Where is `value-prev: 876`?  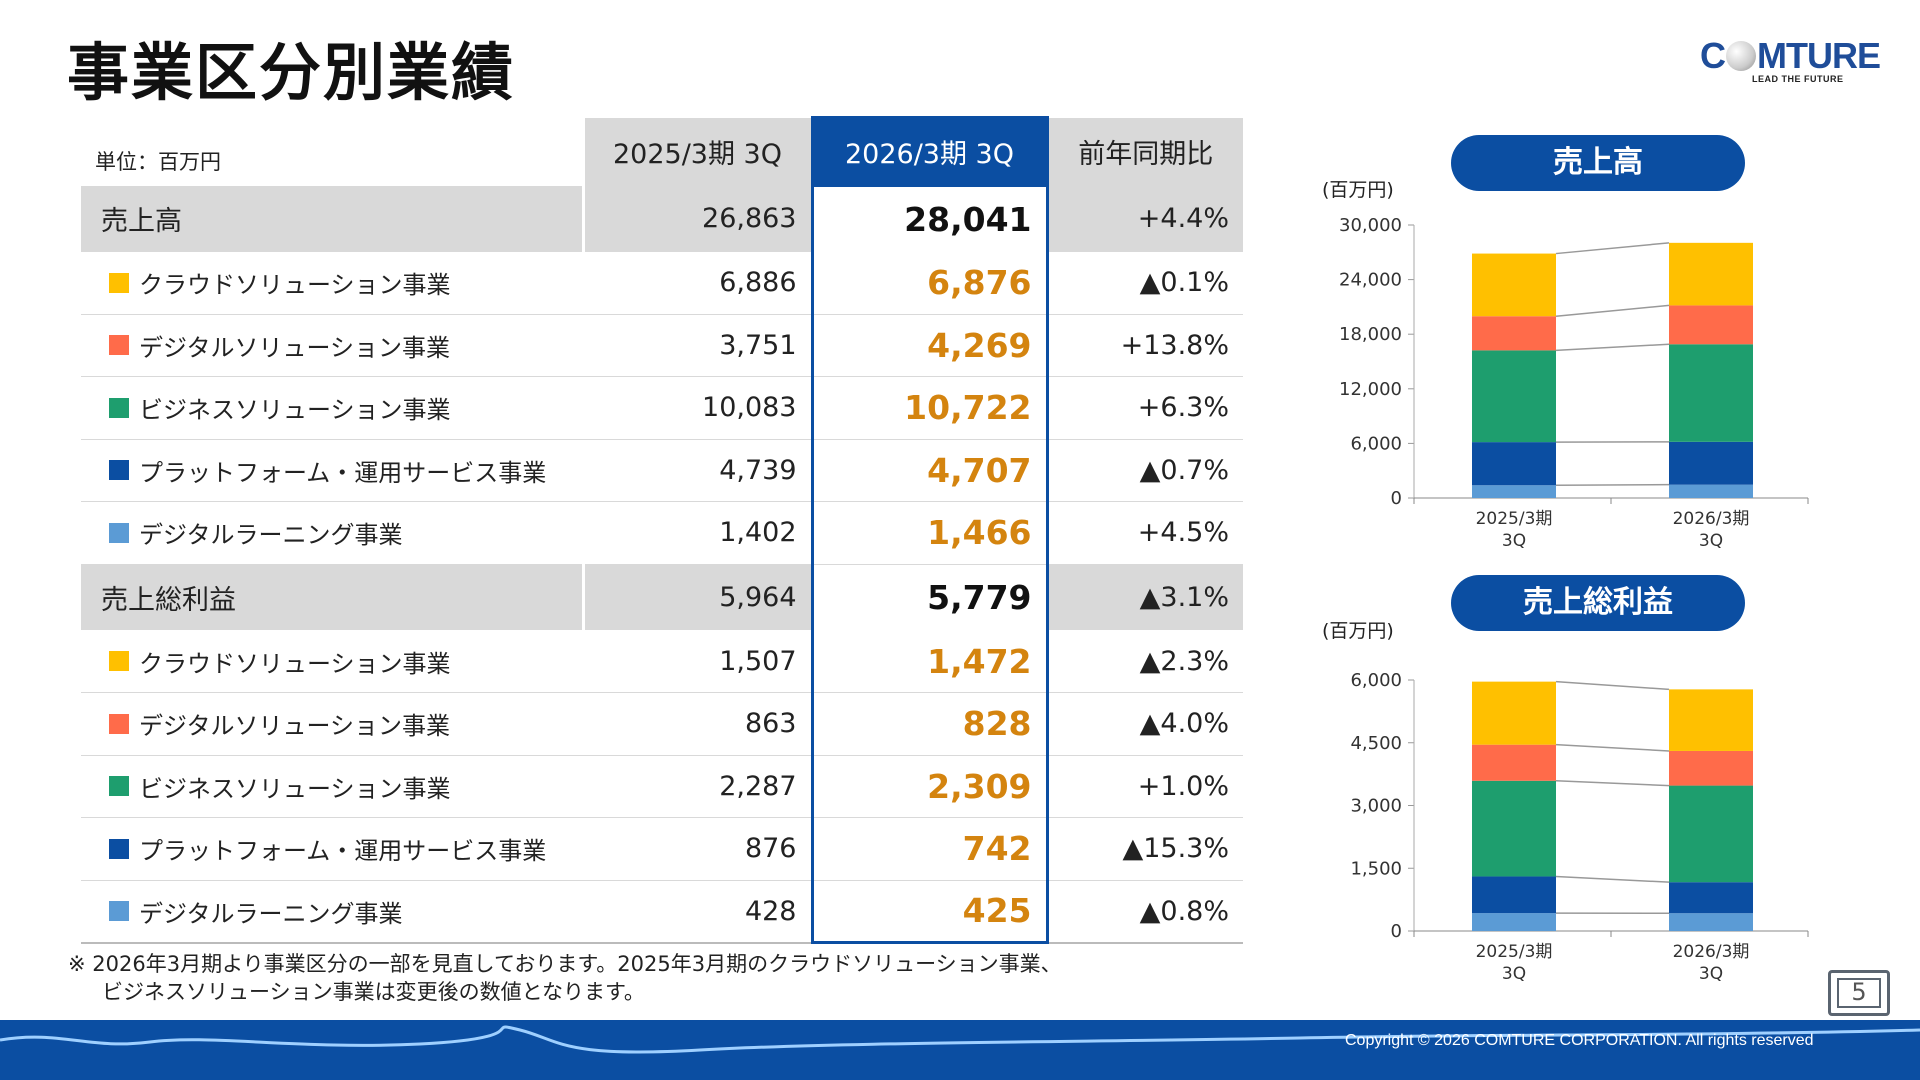
value-prev: 876 is located at coordinates (697, 849).